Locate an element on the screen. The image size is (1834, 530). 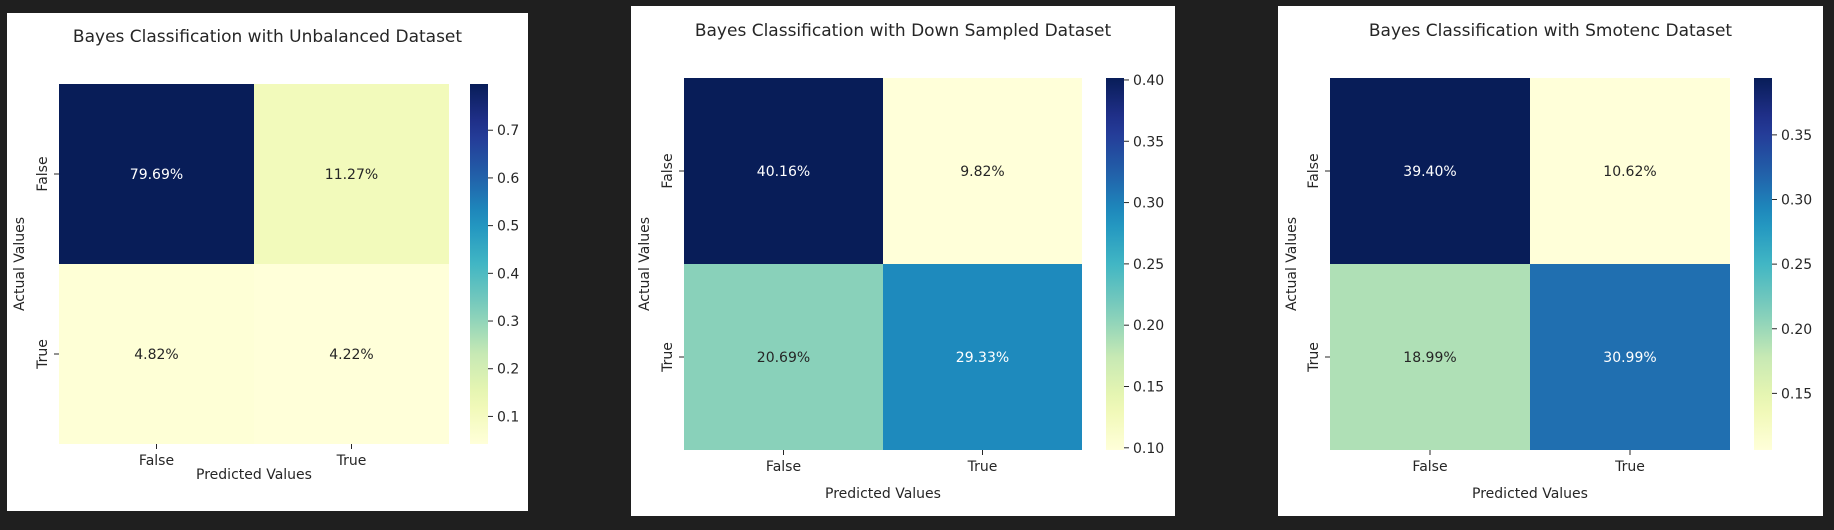
cell-value-label: 18.99% is located at coordinates (1429, 358).